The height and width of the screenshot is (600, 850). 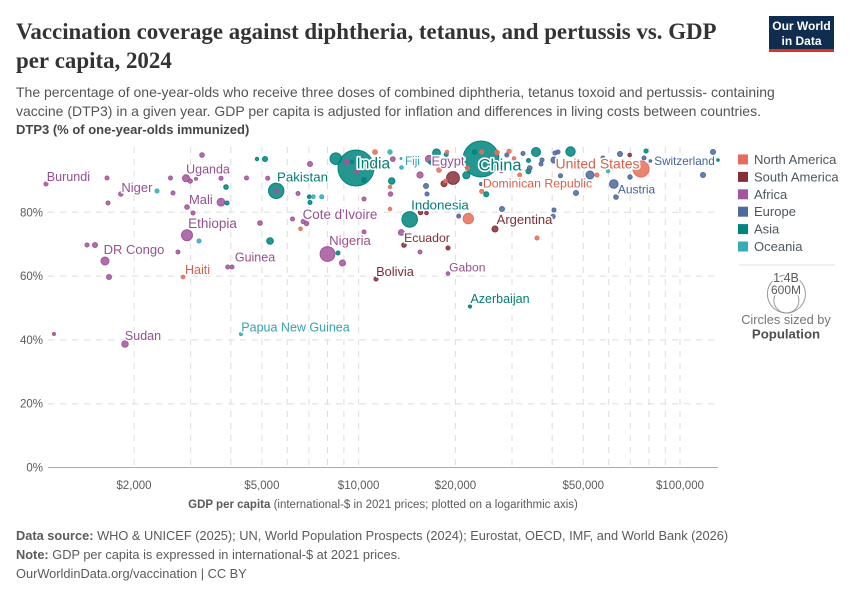 What do you see at coordinates (684, 161) in the screenshot?
I see `svg-text: Switzerland` at bounding box center [684, 161].